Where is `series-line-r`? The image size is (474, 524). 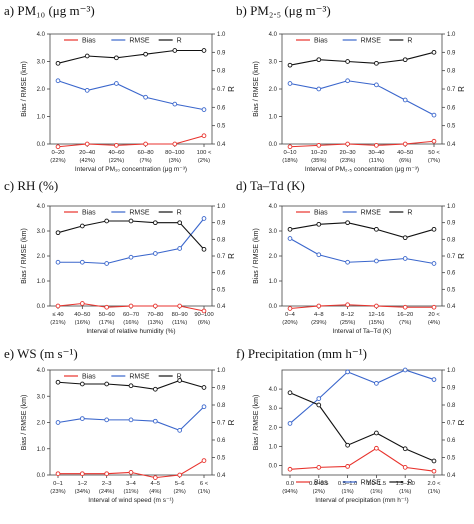
series-line-r is located at coordinates (130, 56).